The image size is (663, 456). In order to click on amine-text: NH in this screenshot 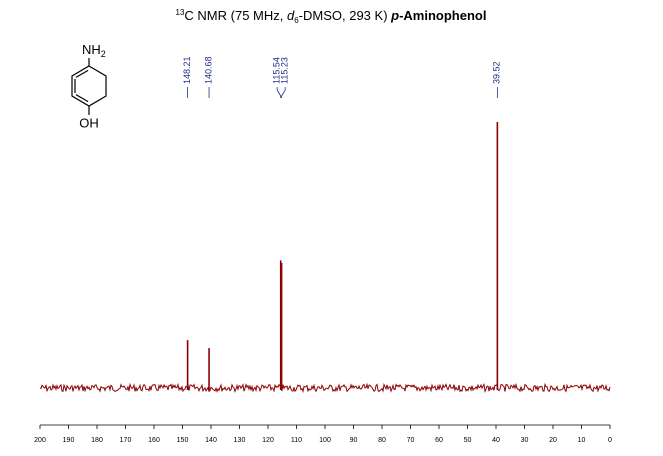, I will do `click(91, 49)`.